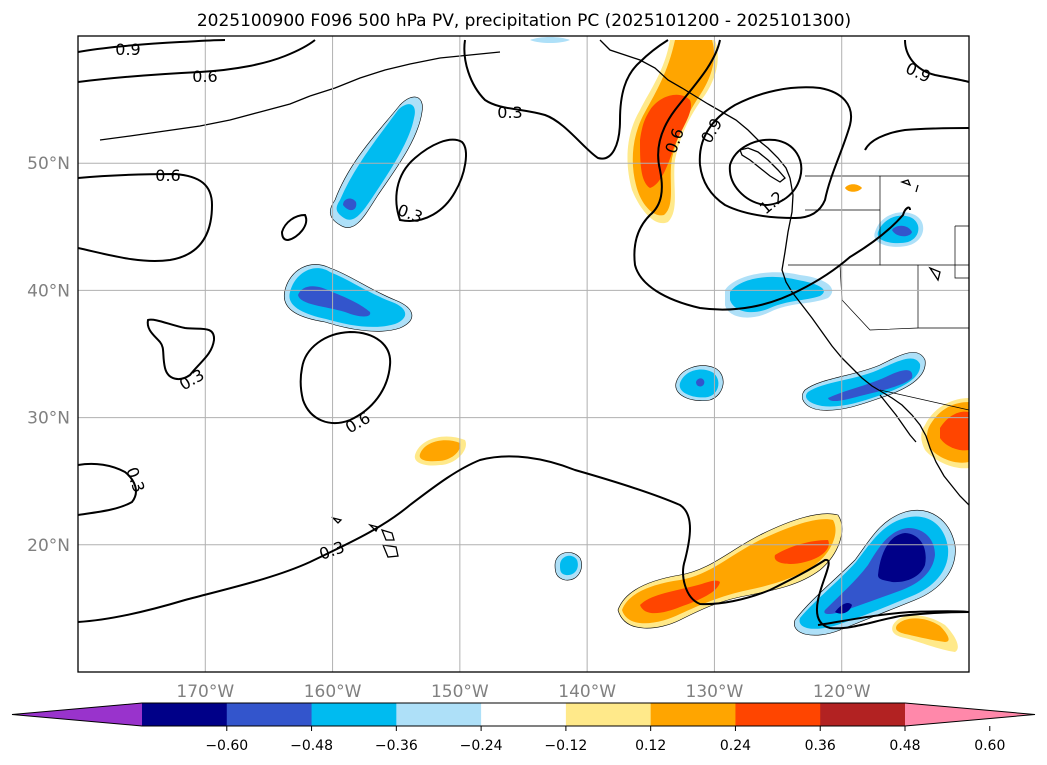 The image size is (1047, 765). I want to click on lat-tick-label: 40°N, so click(48, 291).